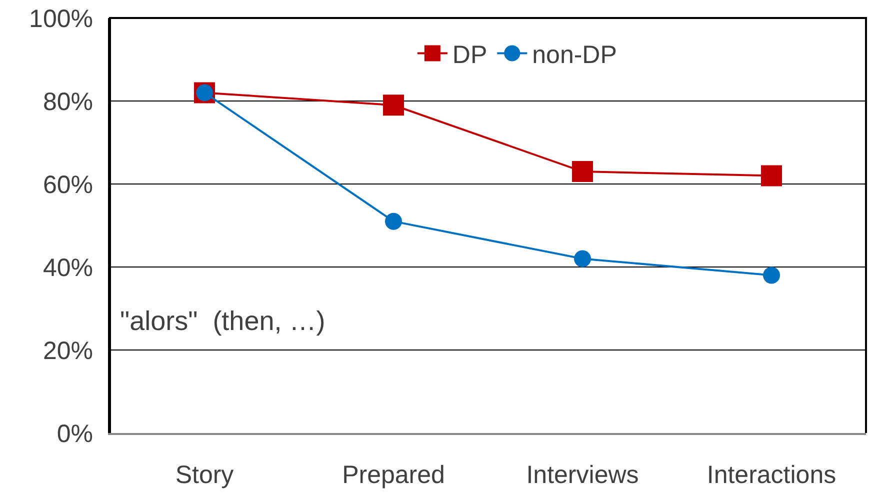  Describe the element at coordinates (393, 475) in the screenshot. I see `x-tick-label: Prepared` at that location.